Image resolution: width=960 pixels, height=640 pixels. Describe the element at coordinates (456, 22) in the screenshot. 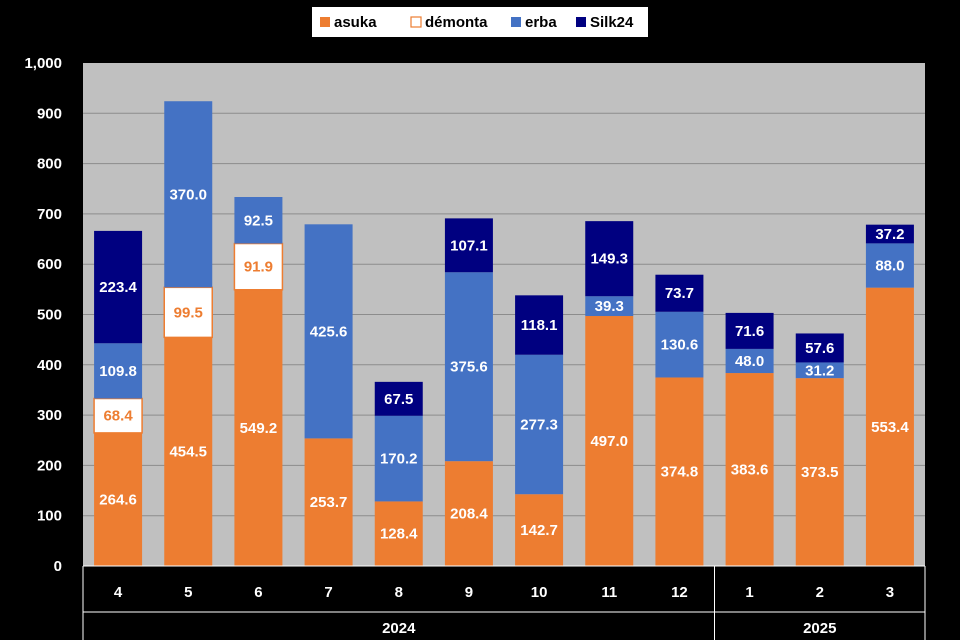

I see `legend-label: démonta` at that location.